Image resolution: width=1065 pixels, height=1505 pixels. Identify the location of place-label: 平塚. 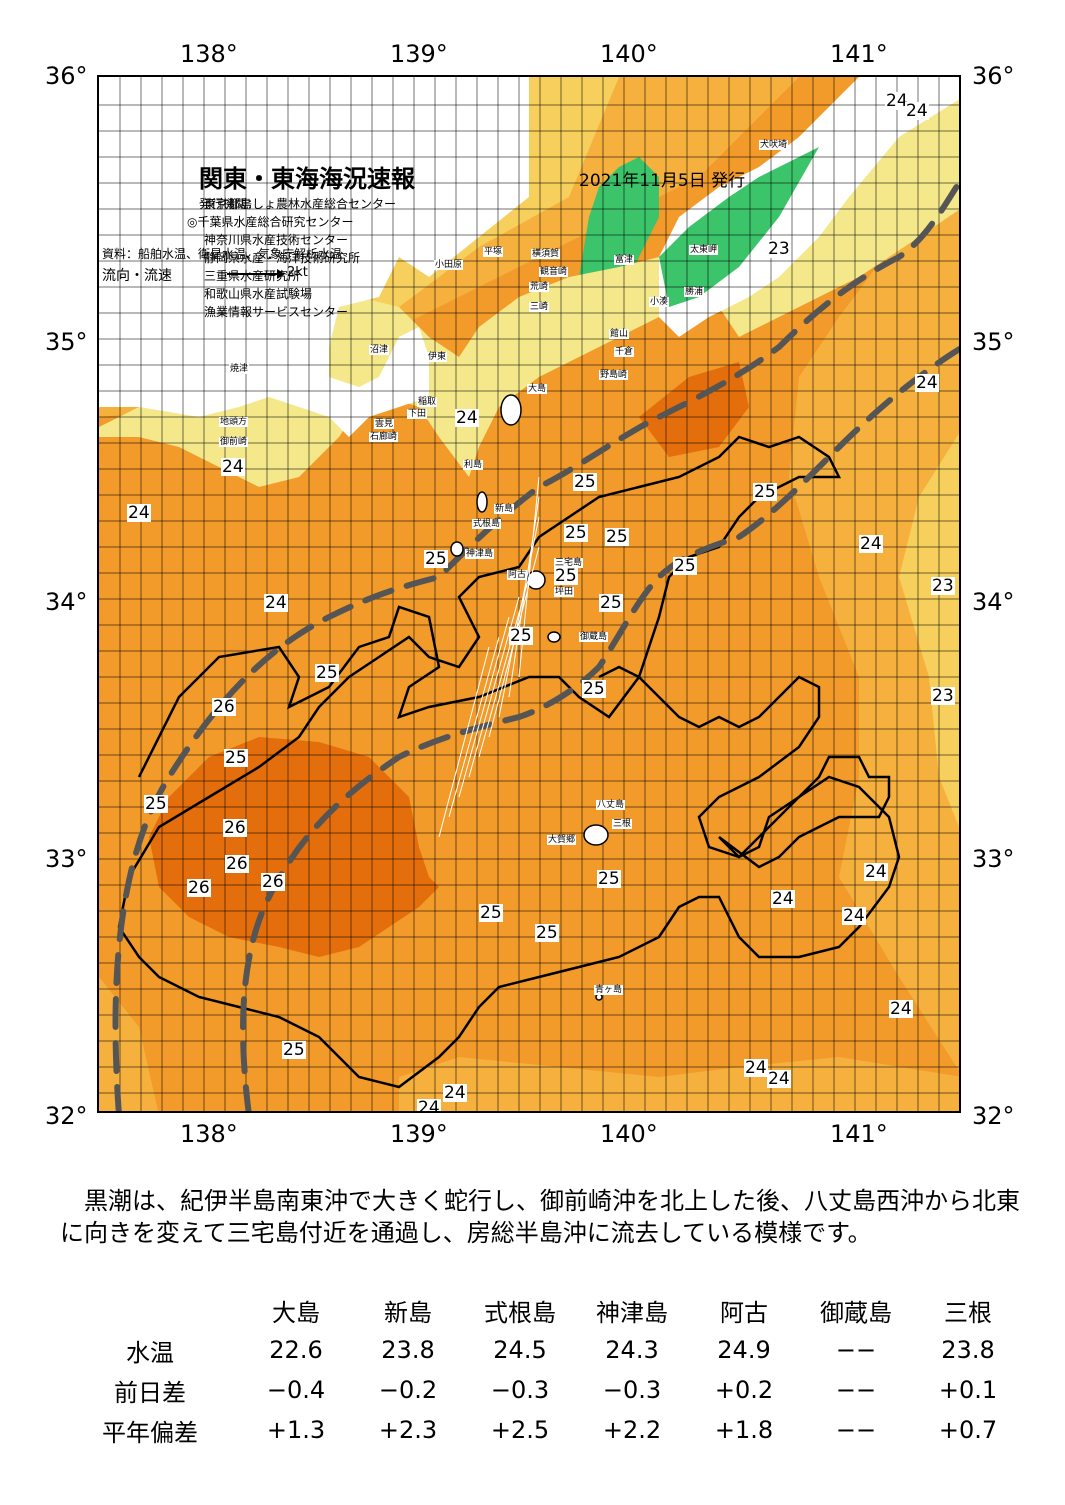
(493, 252).